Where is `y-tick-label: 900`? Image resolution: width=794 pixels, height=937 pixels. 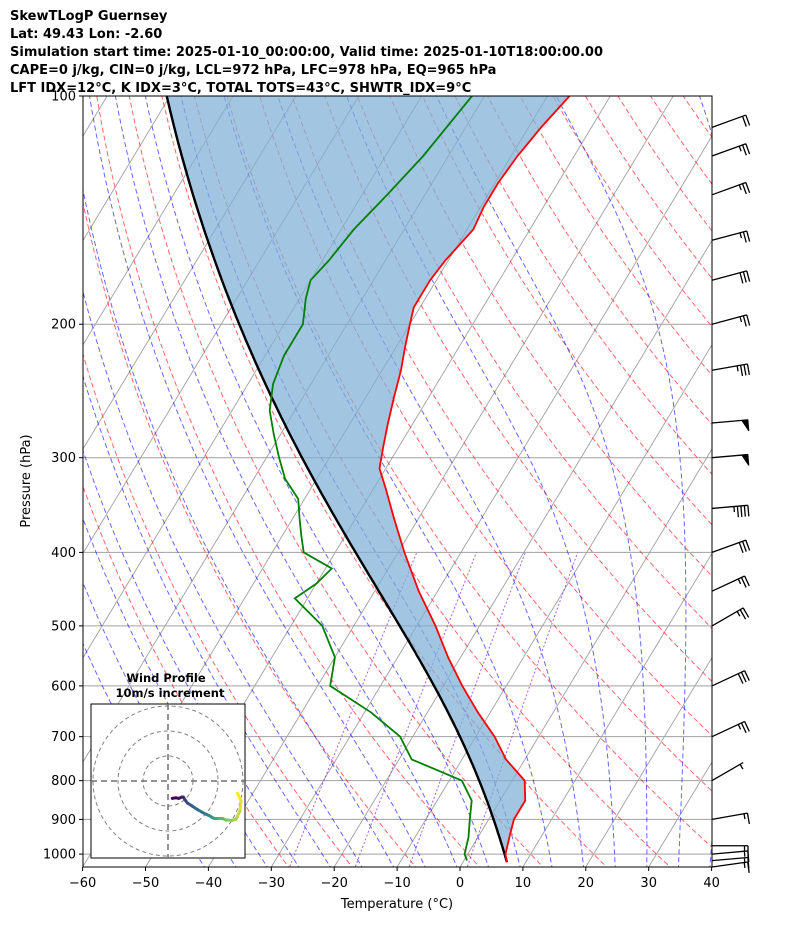 y-tick-label: 900 is located at coordinates (63, 820).